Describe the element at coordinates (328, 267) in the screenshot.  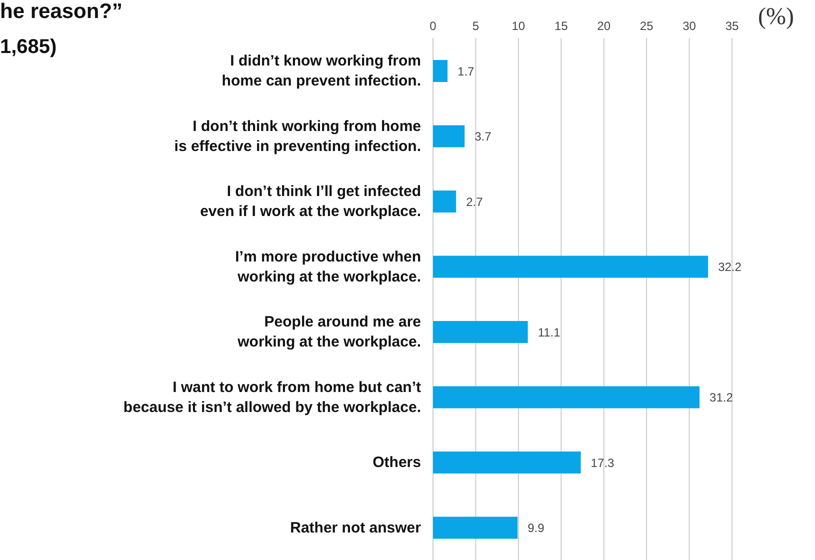
I see `y-tick-label: I’m more productive when working at the workplace.` at that location.